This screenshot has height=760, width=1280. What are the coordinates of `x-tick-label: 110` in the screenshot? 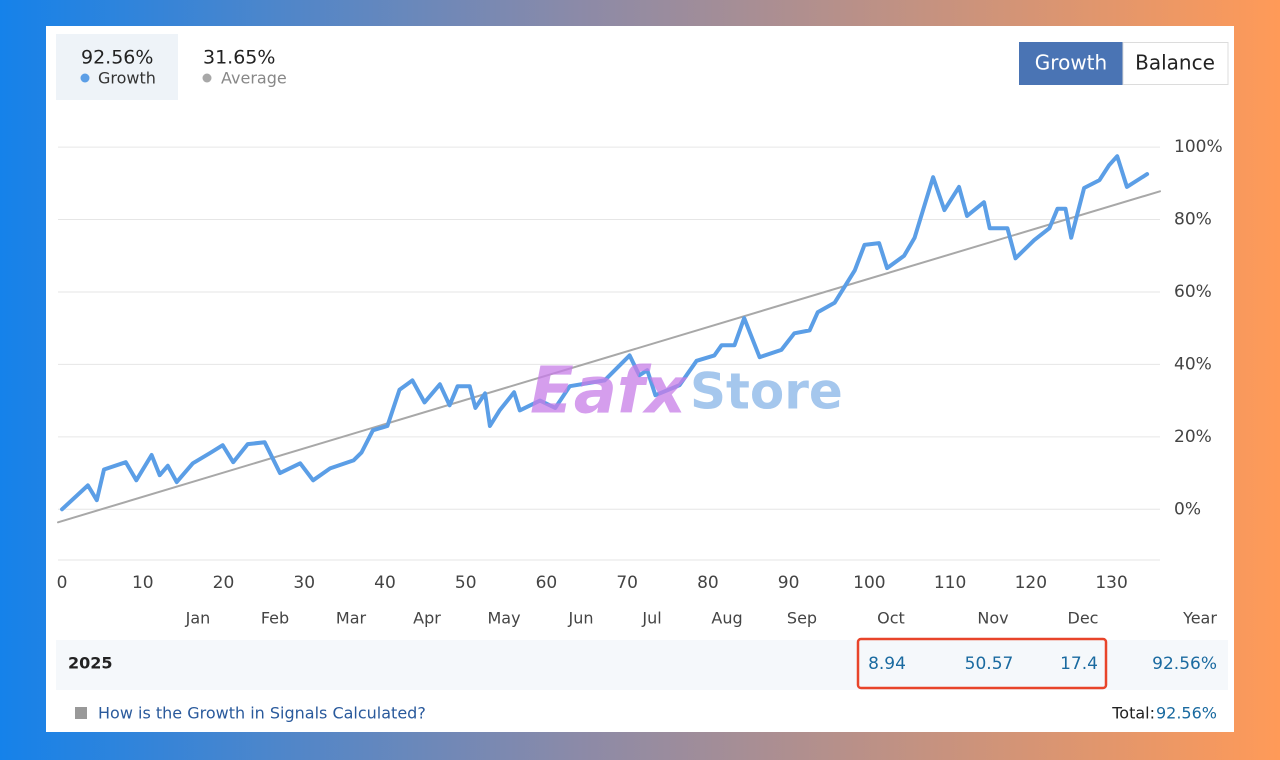 It's located at (950, 583).